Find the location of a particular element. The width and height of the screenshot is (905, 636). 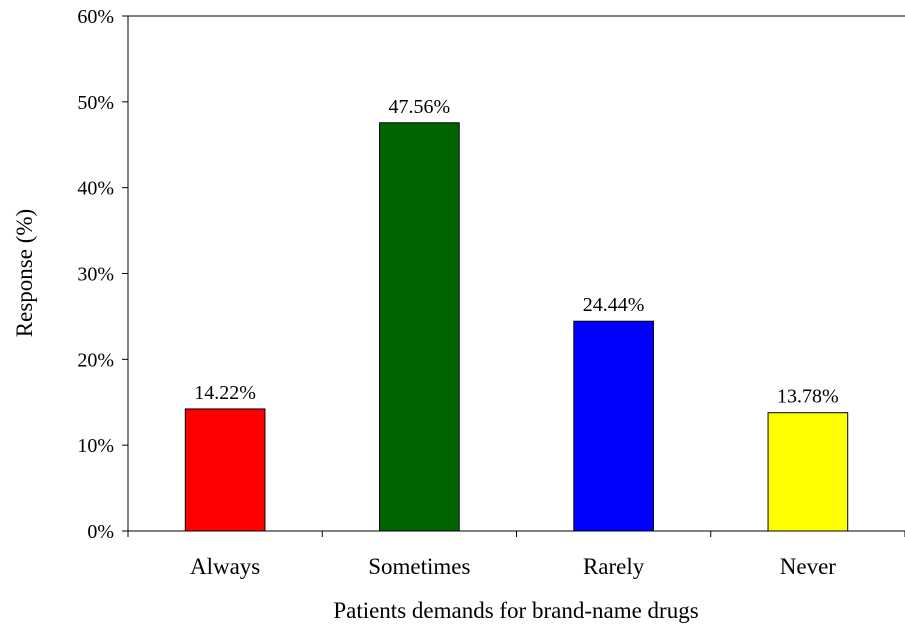

bar-rarely is located at coordinates (613, 426).